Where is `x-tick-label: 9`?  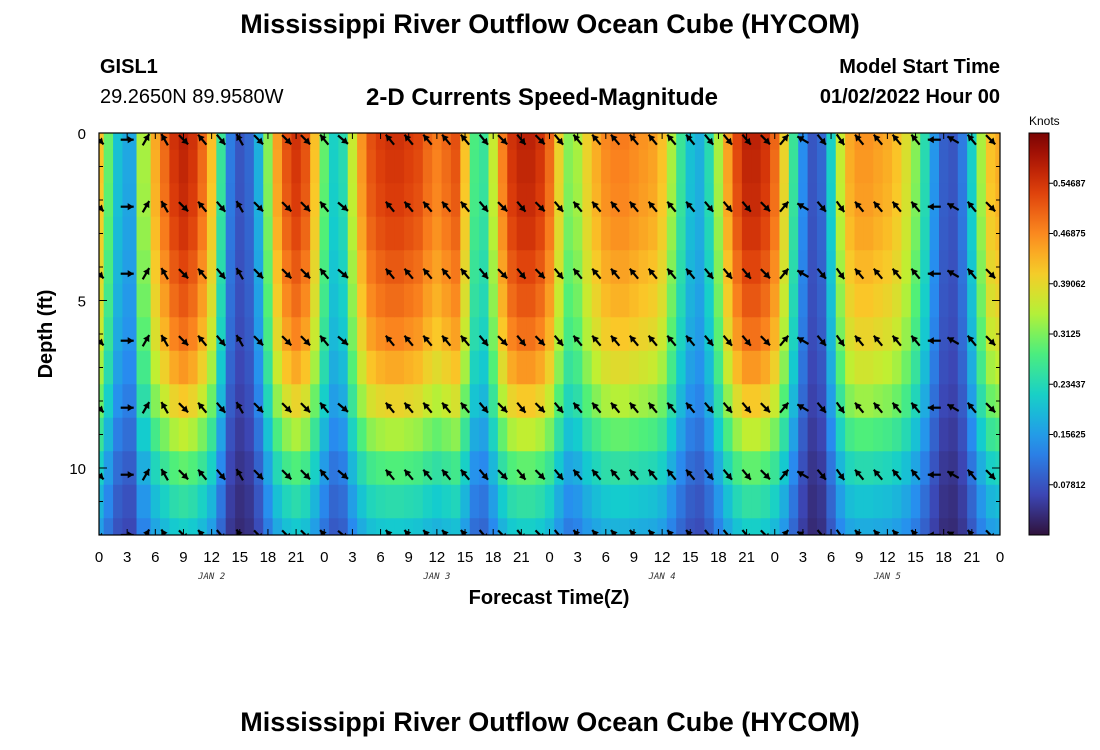
x-tick-label: 9 is located at coordinates (859, 557).